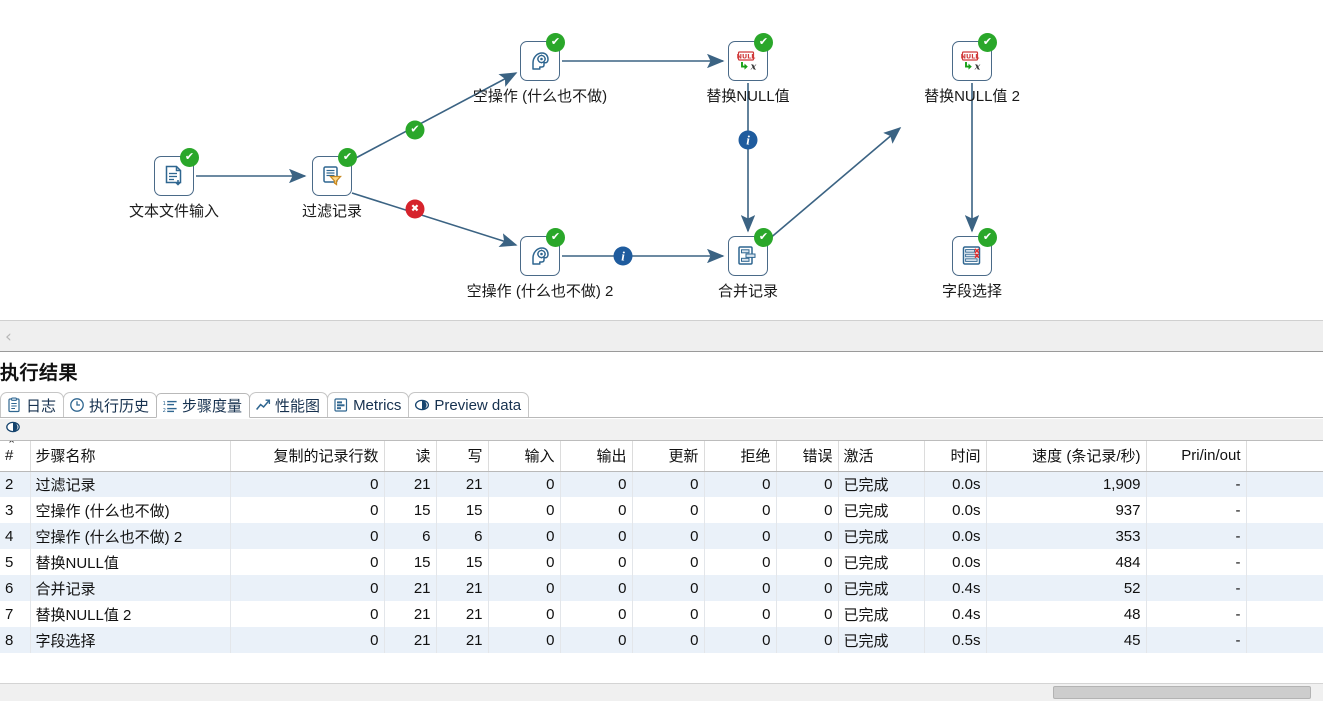 The width and height of the screenshot is (1323, 701). I want to click on step-node-label: 空操作 (什么也不做) 2, so click(540, 291).